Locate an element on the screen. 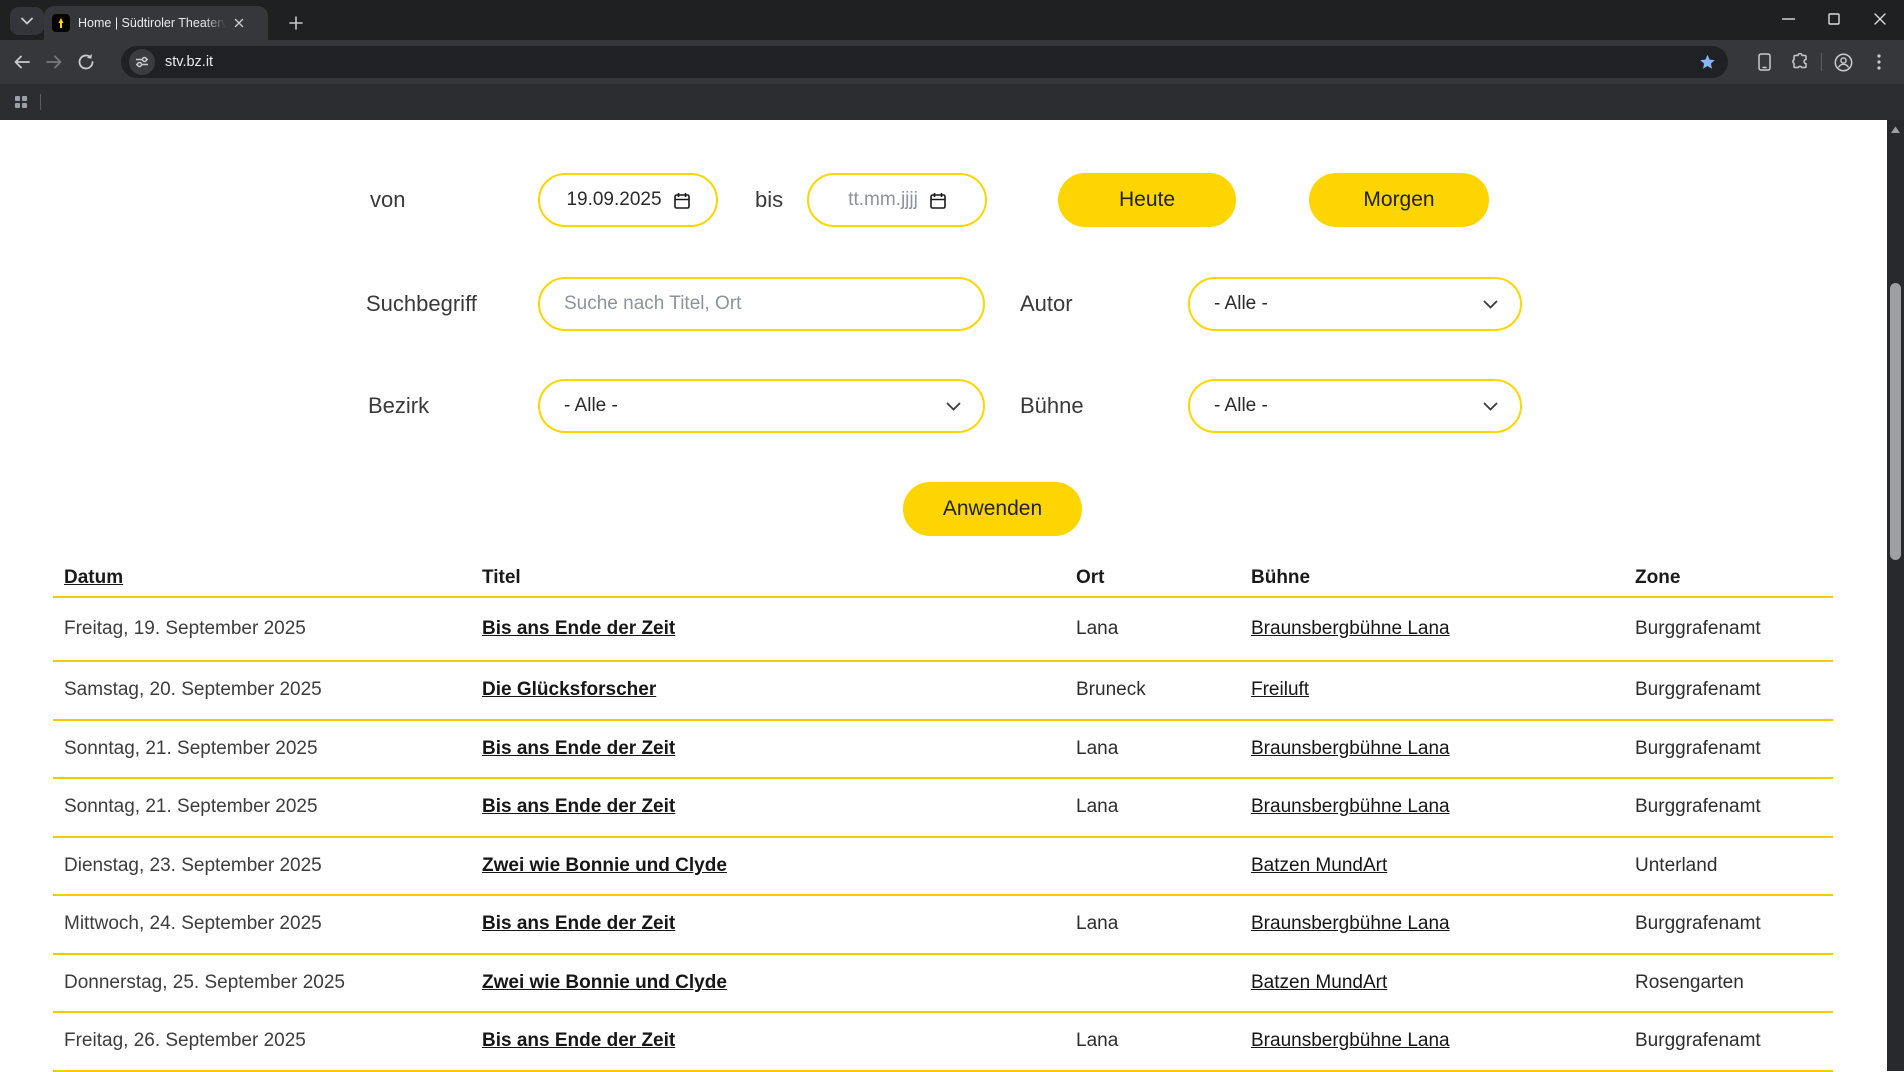 The height and width of the screenshot is (1072, 1904). buehne-select: - Alle - is located at coordinates (1355, 406).